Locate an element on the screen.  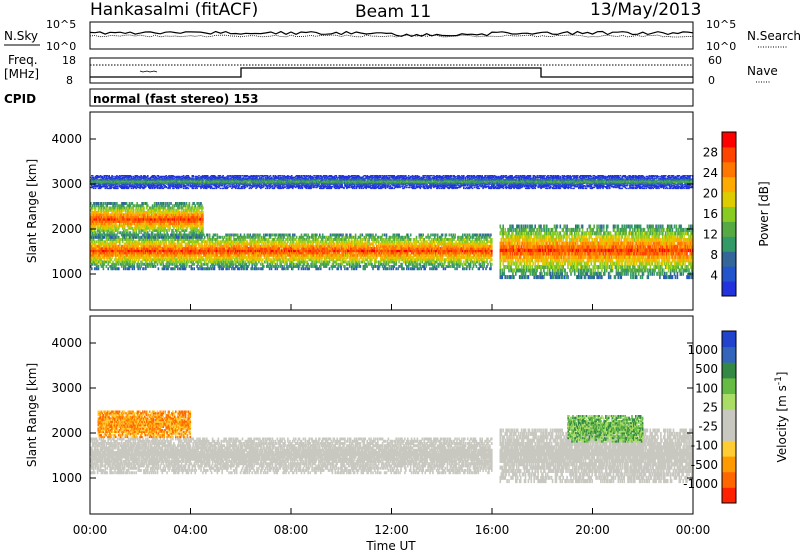
noise-sky-line is located at coordinates (391, 34).